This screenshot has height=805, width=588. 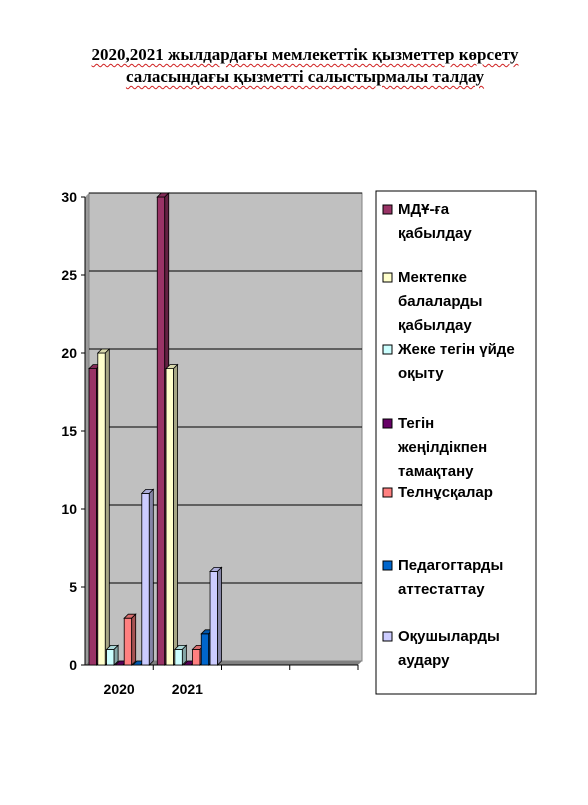 What do you see at coordinates (441, 648) in the screenshot?
I see `legend-item-7: Оқушыларды аудару` at bounding box center [441, 648].